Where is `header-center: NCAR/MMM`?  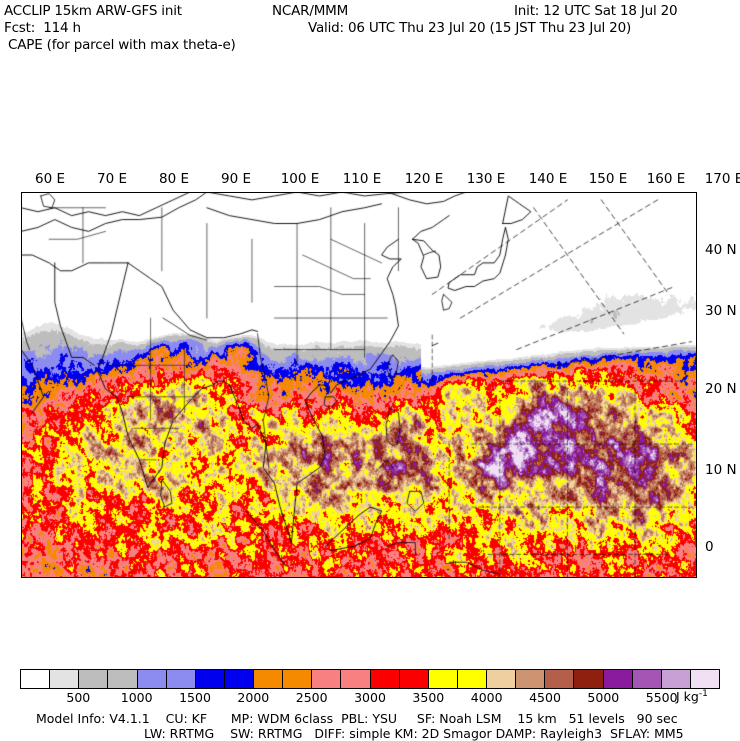
header-center: NCAR/MMM is located at coordinates (310, 11).